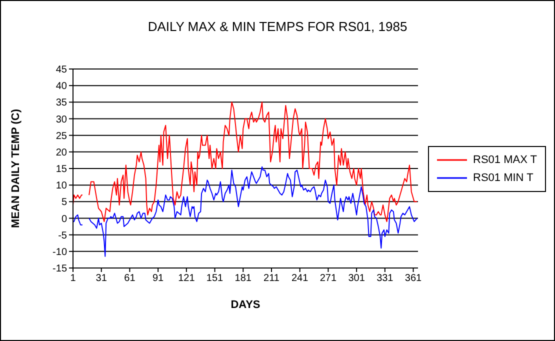 The height and width of the screenshot is (341, 555). Describe the element at coordinates (62, 152) in the screenshot. I see `y-tick-label: 20` at that location.